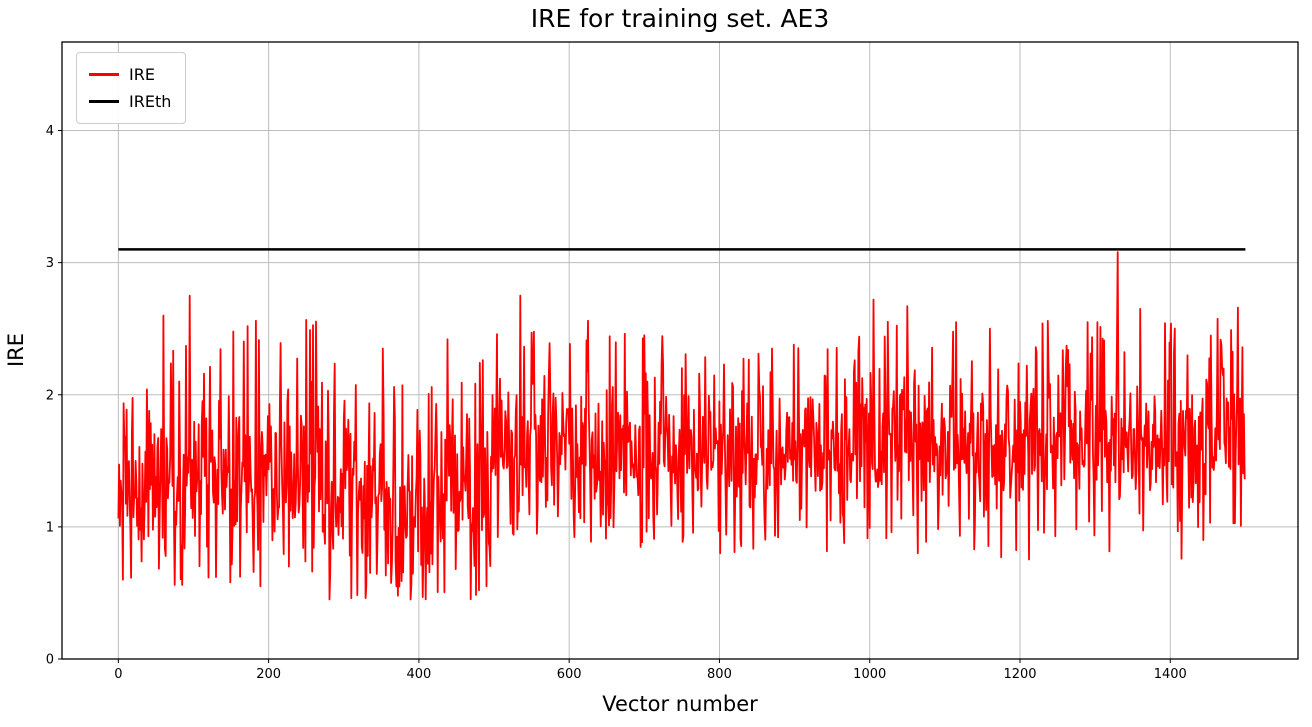  What do you see at coordinates (50, 527) in the screenshot?
I see `y-tick-label: 1` at bounding box center [50, 527].